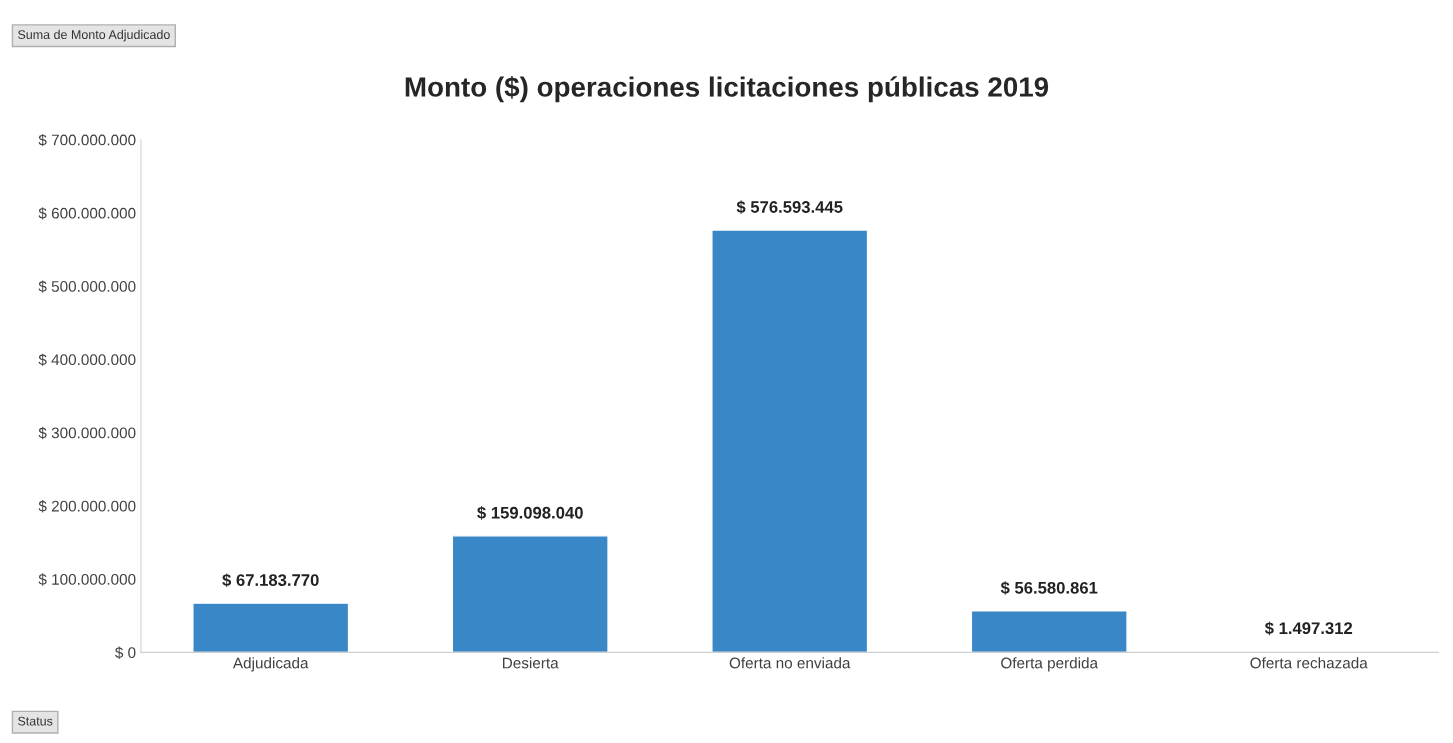 The image size is (1453, 743). Describe the element at coordinates (87, 433) in the screenshot. I see `y-tick-label: $ 300.000.000` at that location.